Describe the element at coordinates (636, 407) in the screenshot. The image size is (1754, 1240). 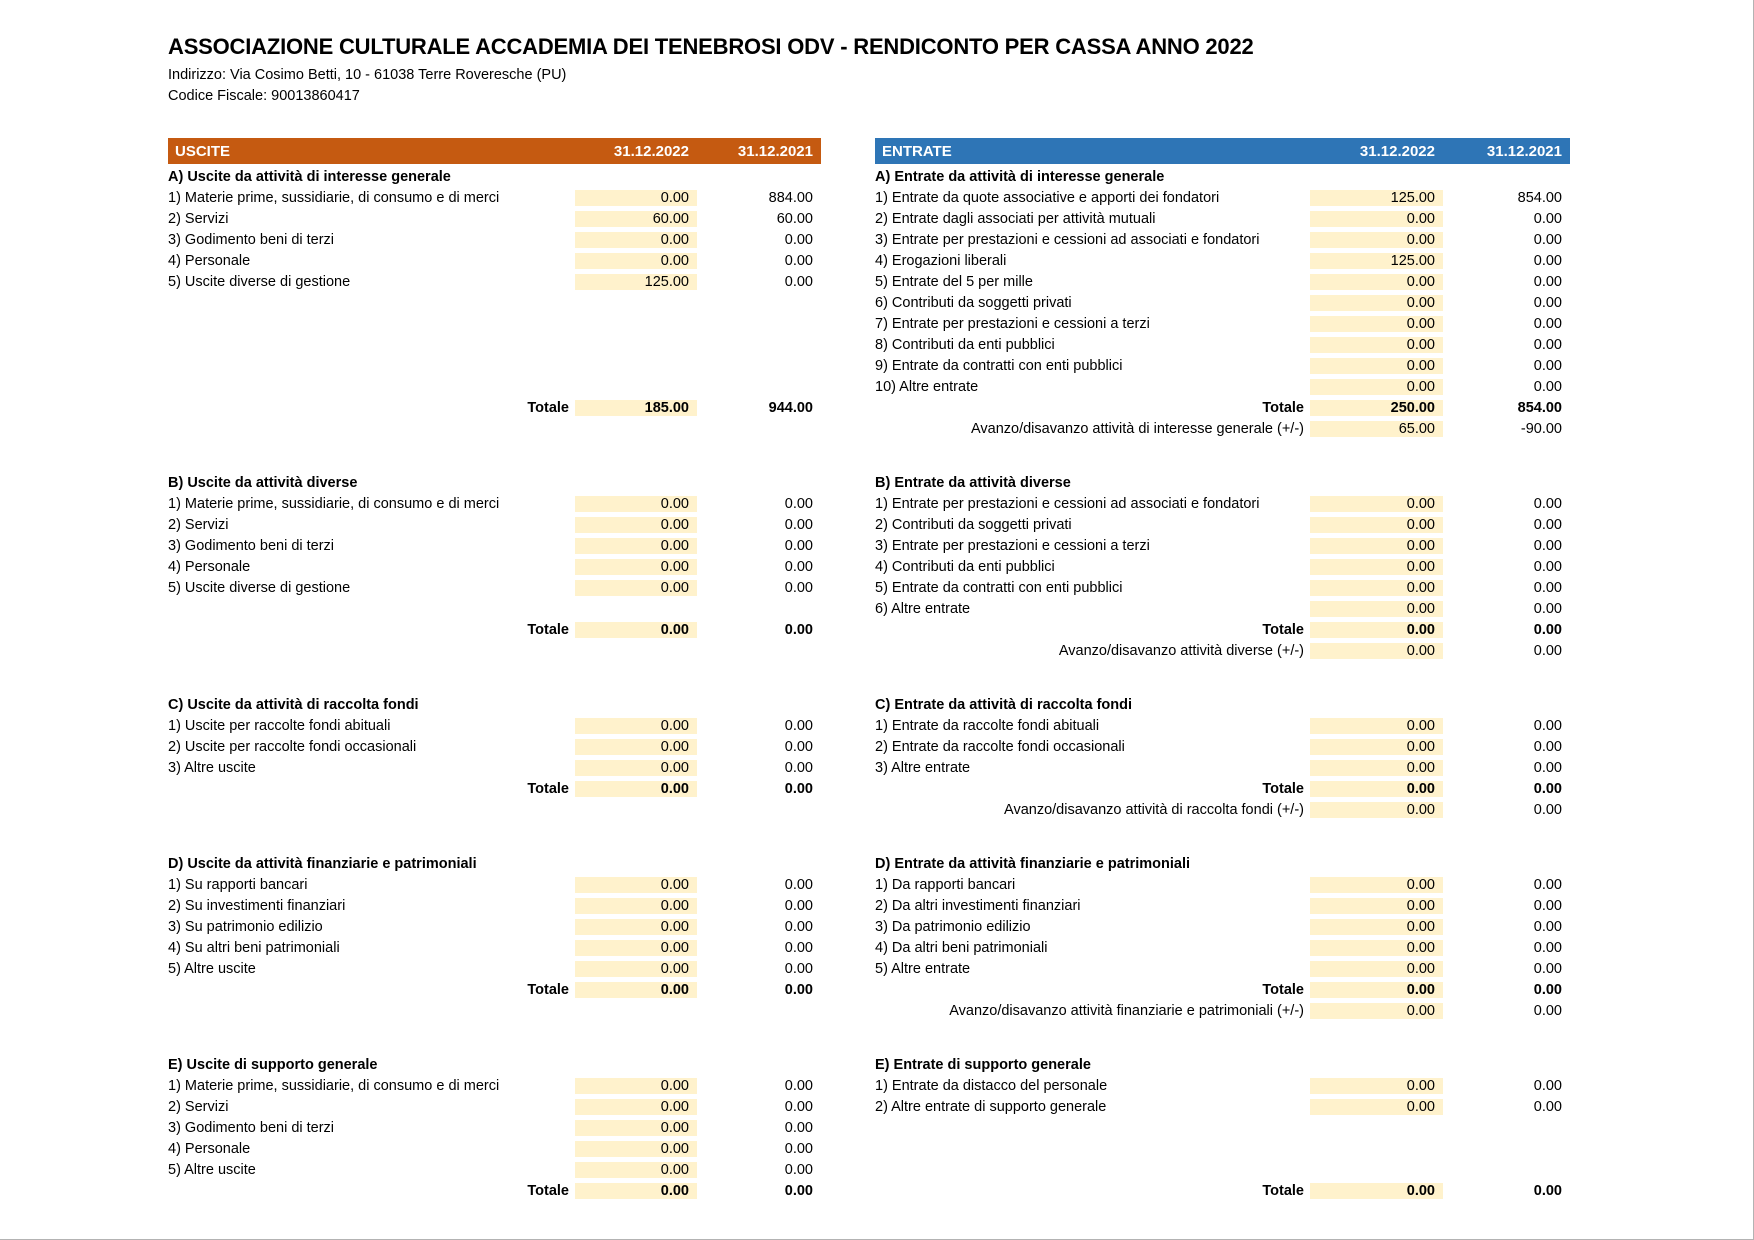
I see `value-2022: 185.00` at that location.